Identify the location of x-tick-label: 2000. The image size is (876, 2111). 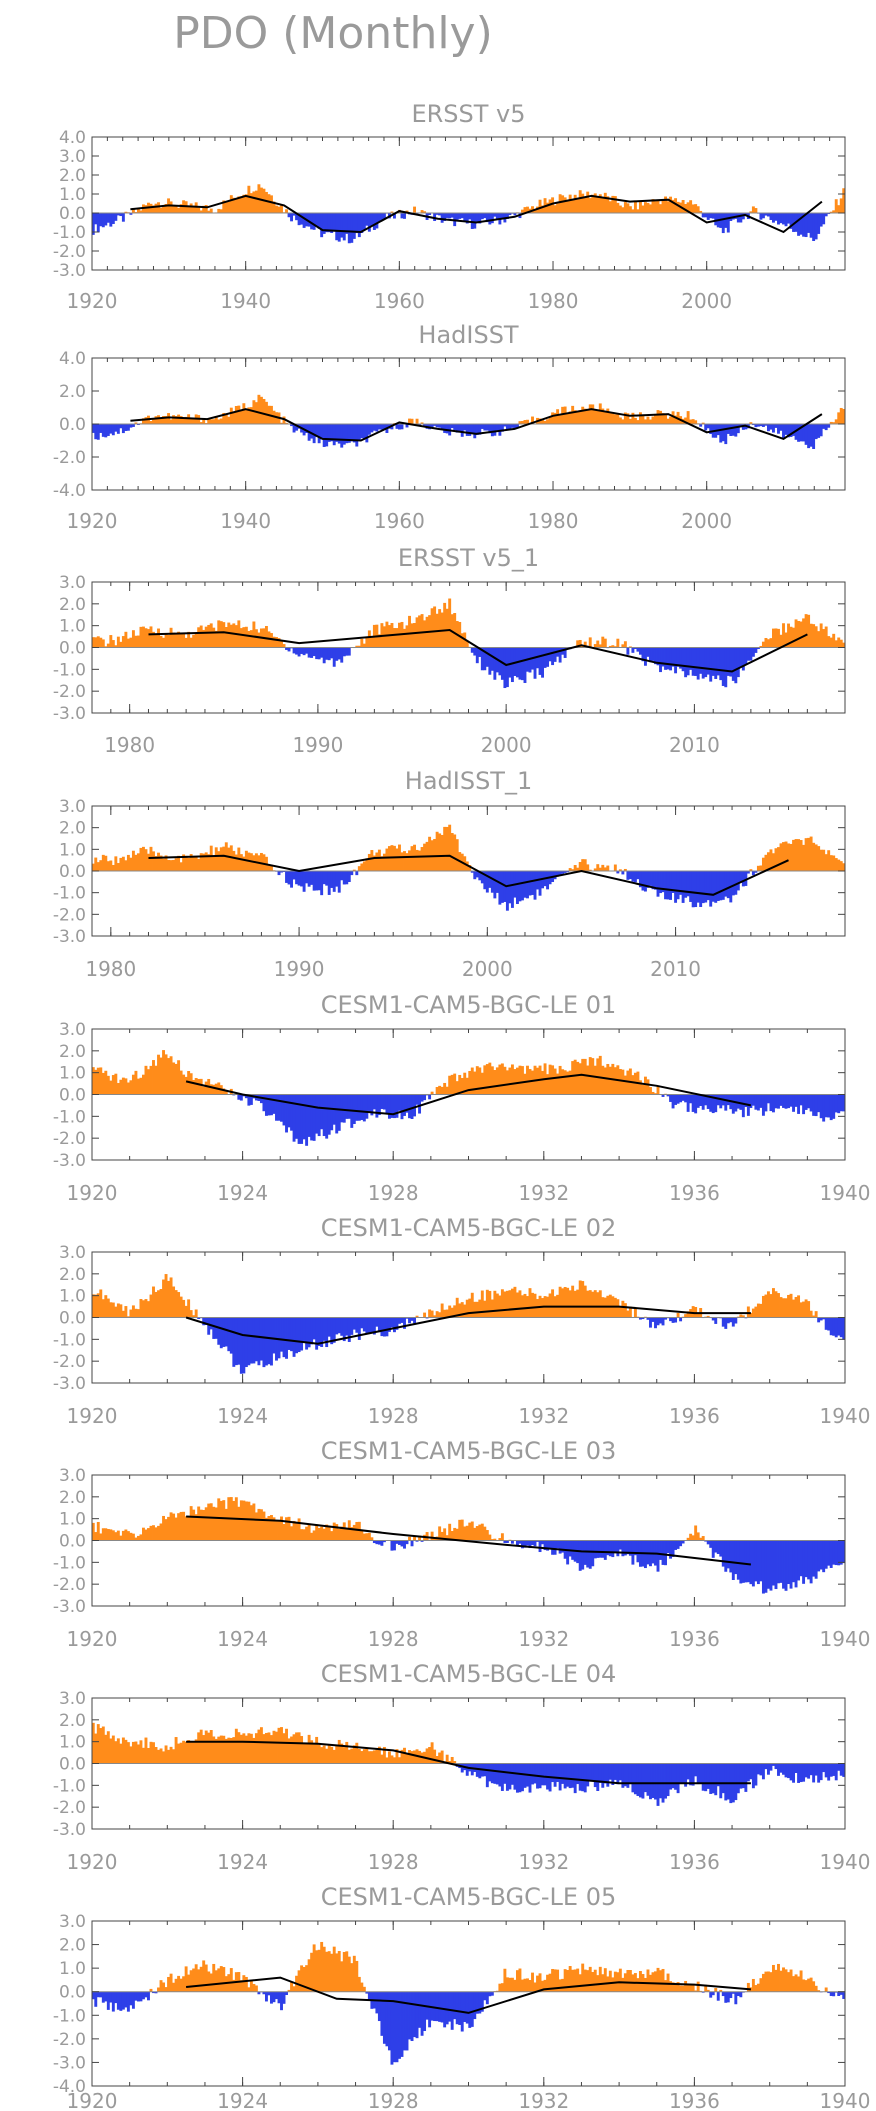
(706, 301).